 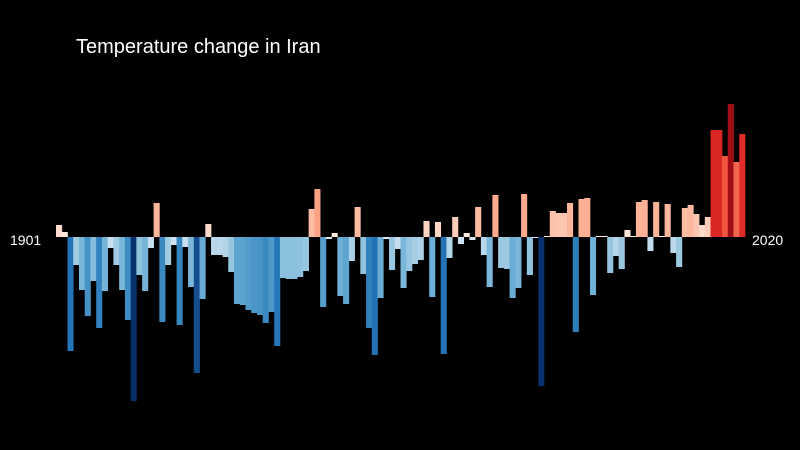 What do you see at coordinates (552, 224) in the screenshot?
I see `bar-1987` at bounding box center [552, 224].